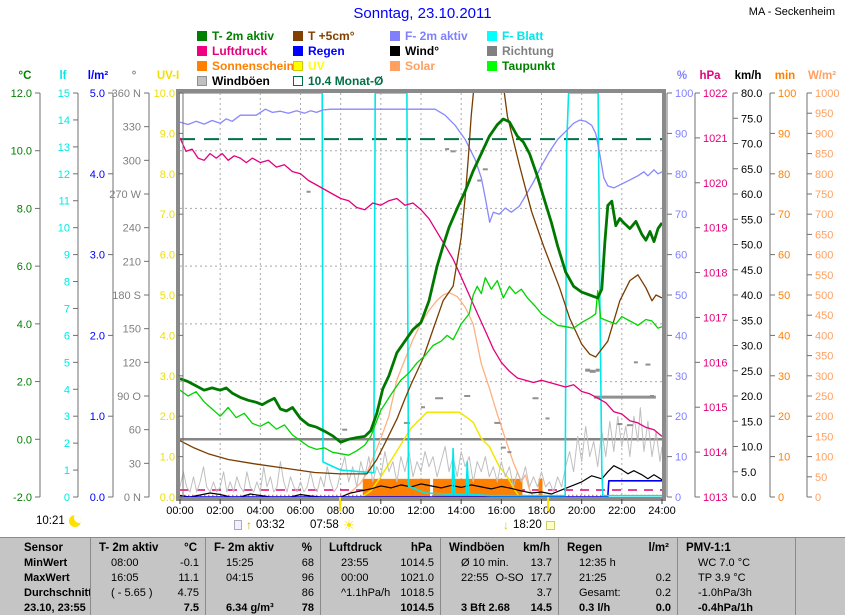  Describe the element at coordinates (751, 246) in the screenshot. I see `tick-label-kmh: 50.0` at that location.